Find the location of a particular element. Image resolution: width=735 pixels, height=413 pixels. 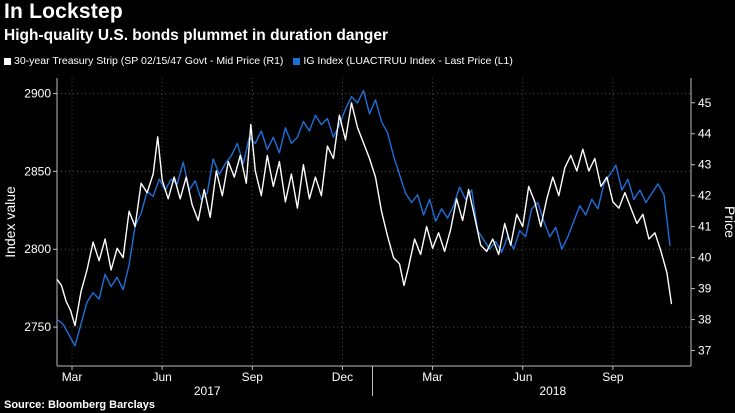

y-right-tick-label-1: 38 is located at coordinates (705, 320).